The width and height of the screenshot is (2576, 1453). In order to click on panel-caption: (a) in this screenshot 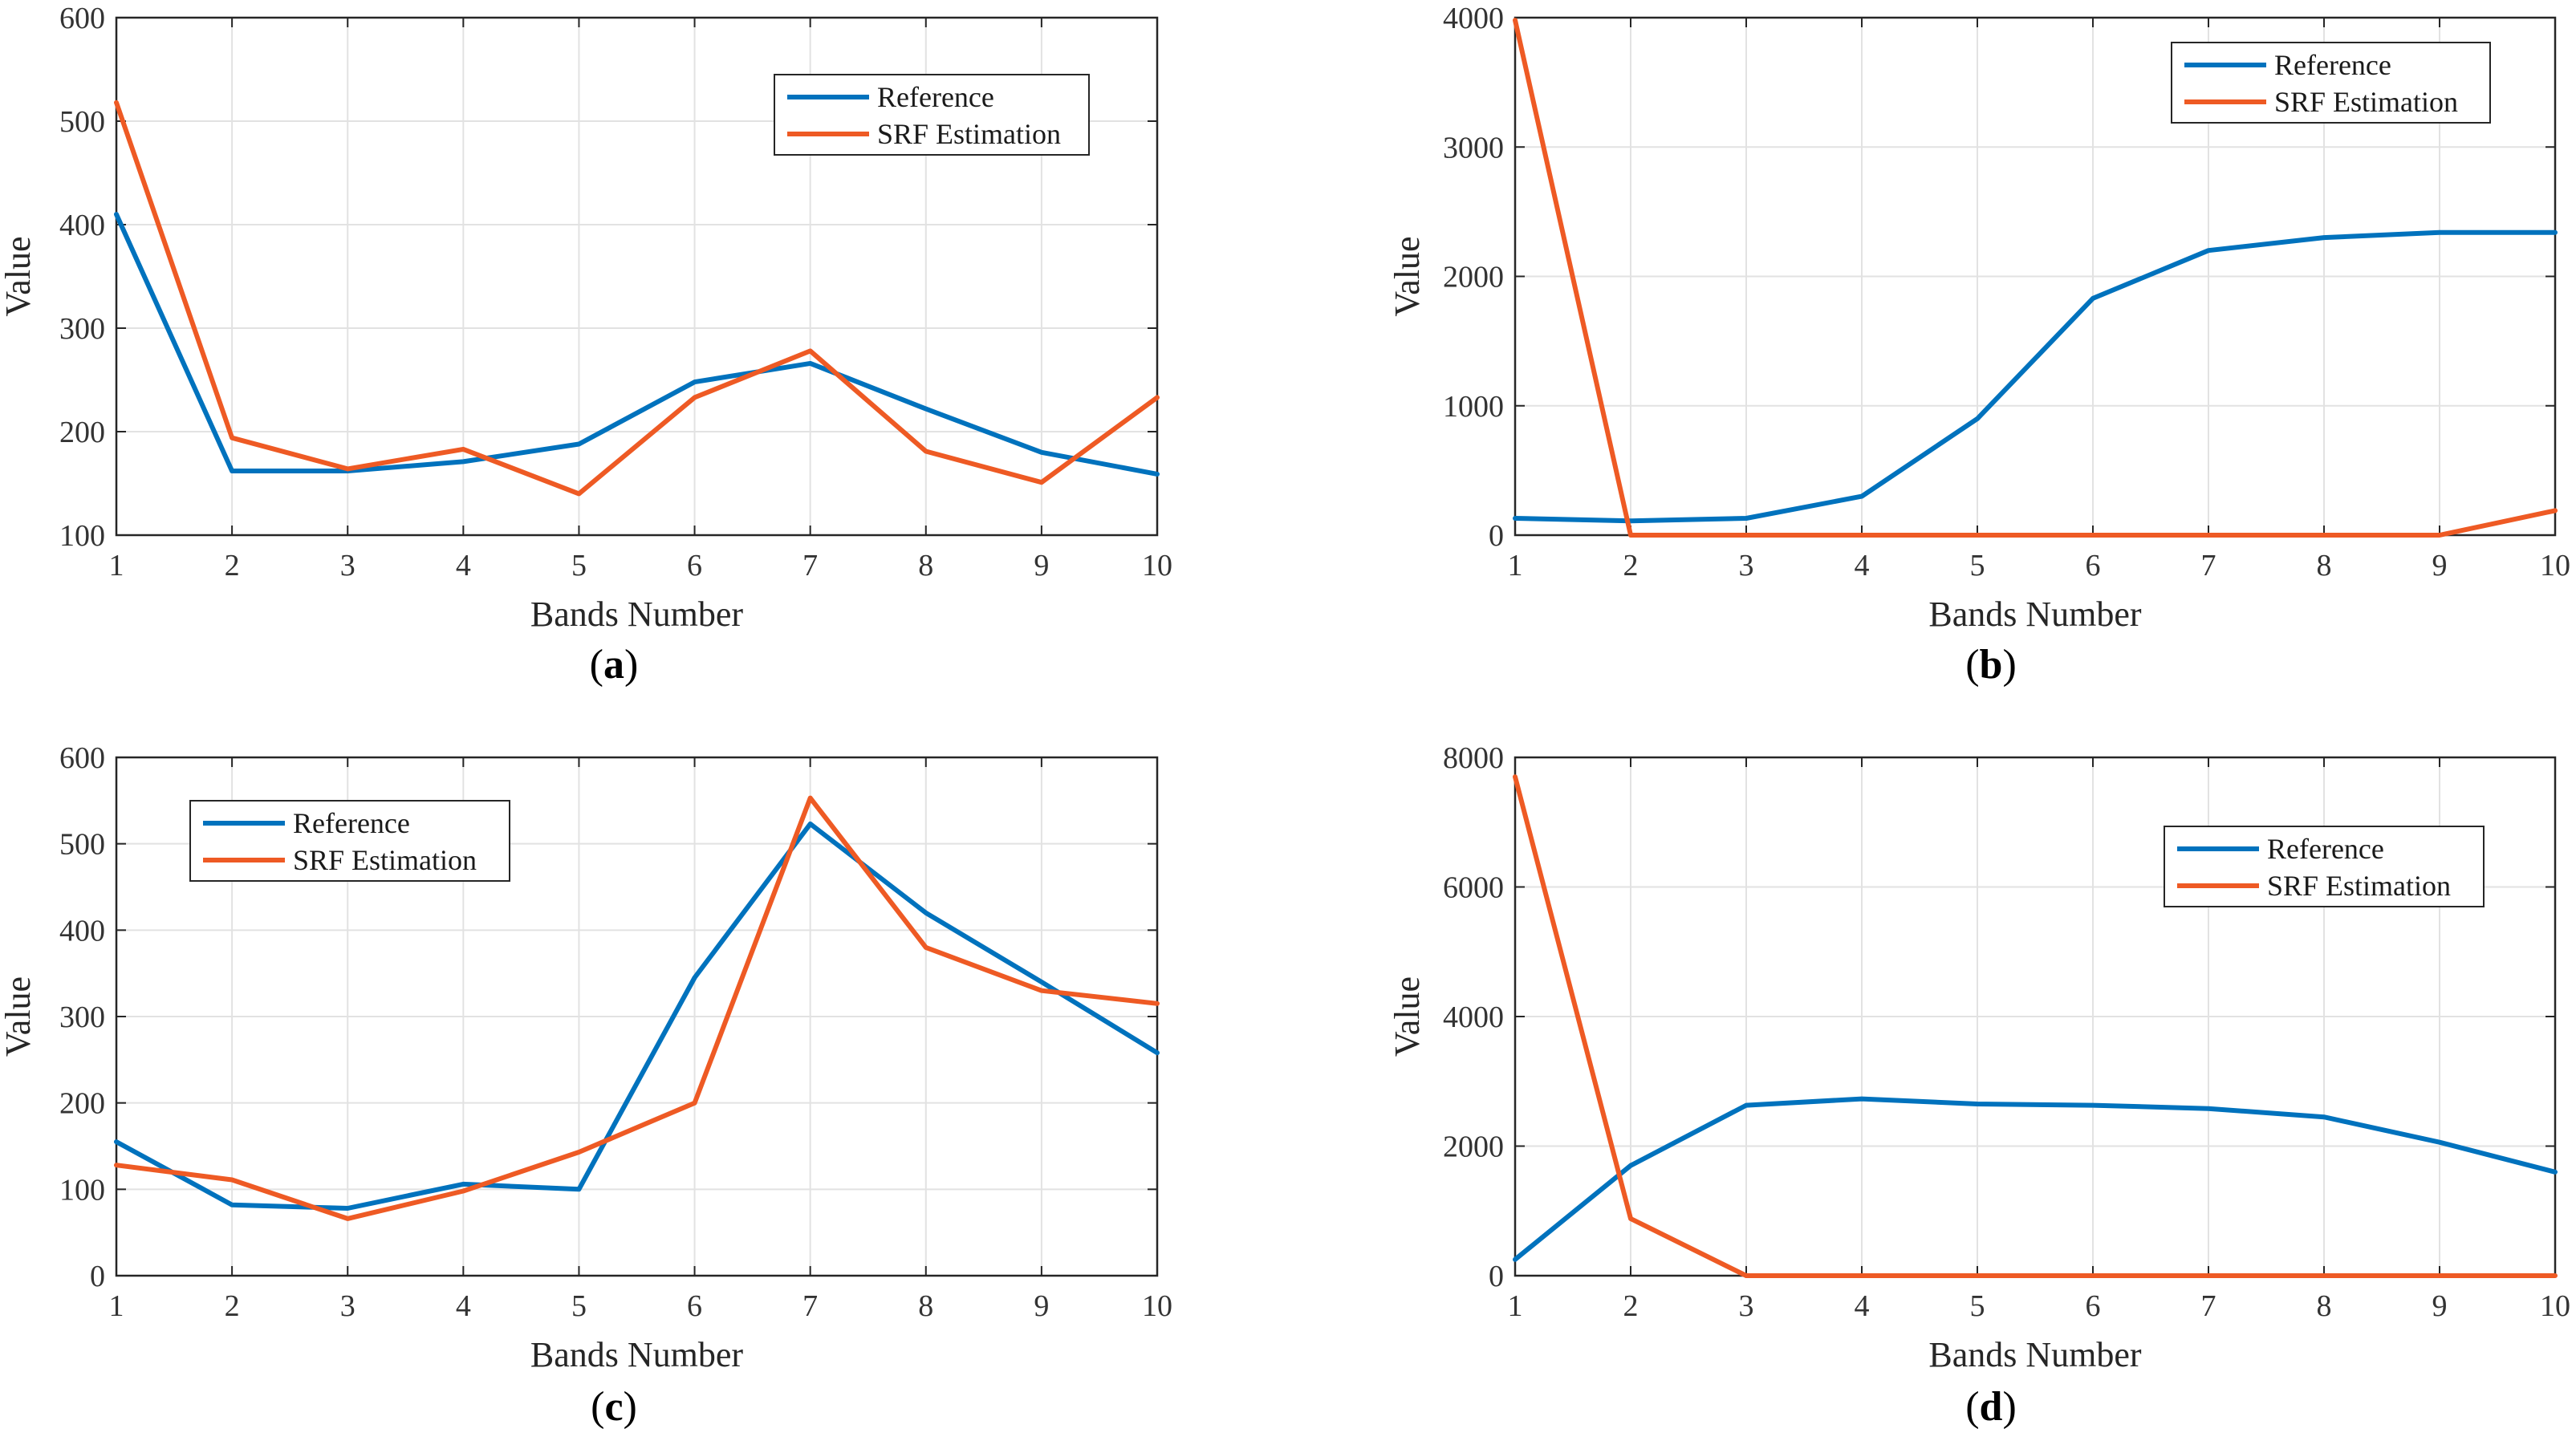, I will do `click(615, 665)`.